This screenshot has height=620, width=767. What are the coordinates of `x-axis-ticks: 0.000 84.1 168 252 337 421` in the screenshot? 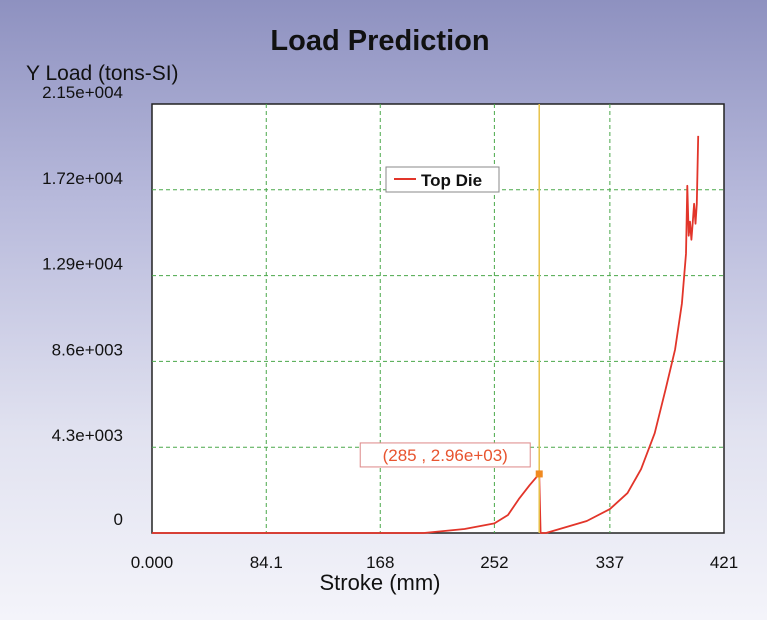 It's located at (434, 562).